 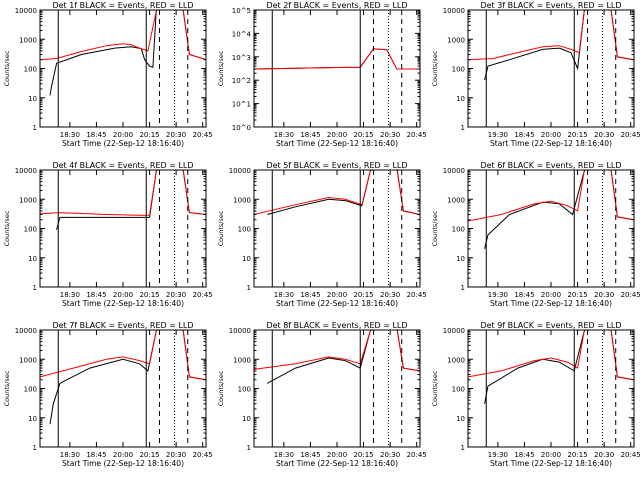 I want to click on y-tick-label: 10^5, so click(x=241, y=11).